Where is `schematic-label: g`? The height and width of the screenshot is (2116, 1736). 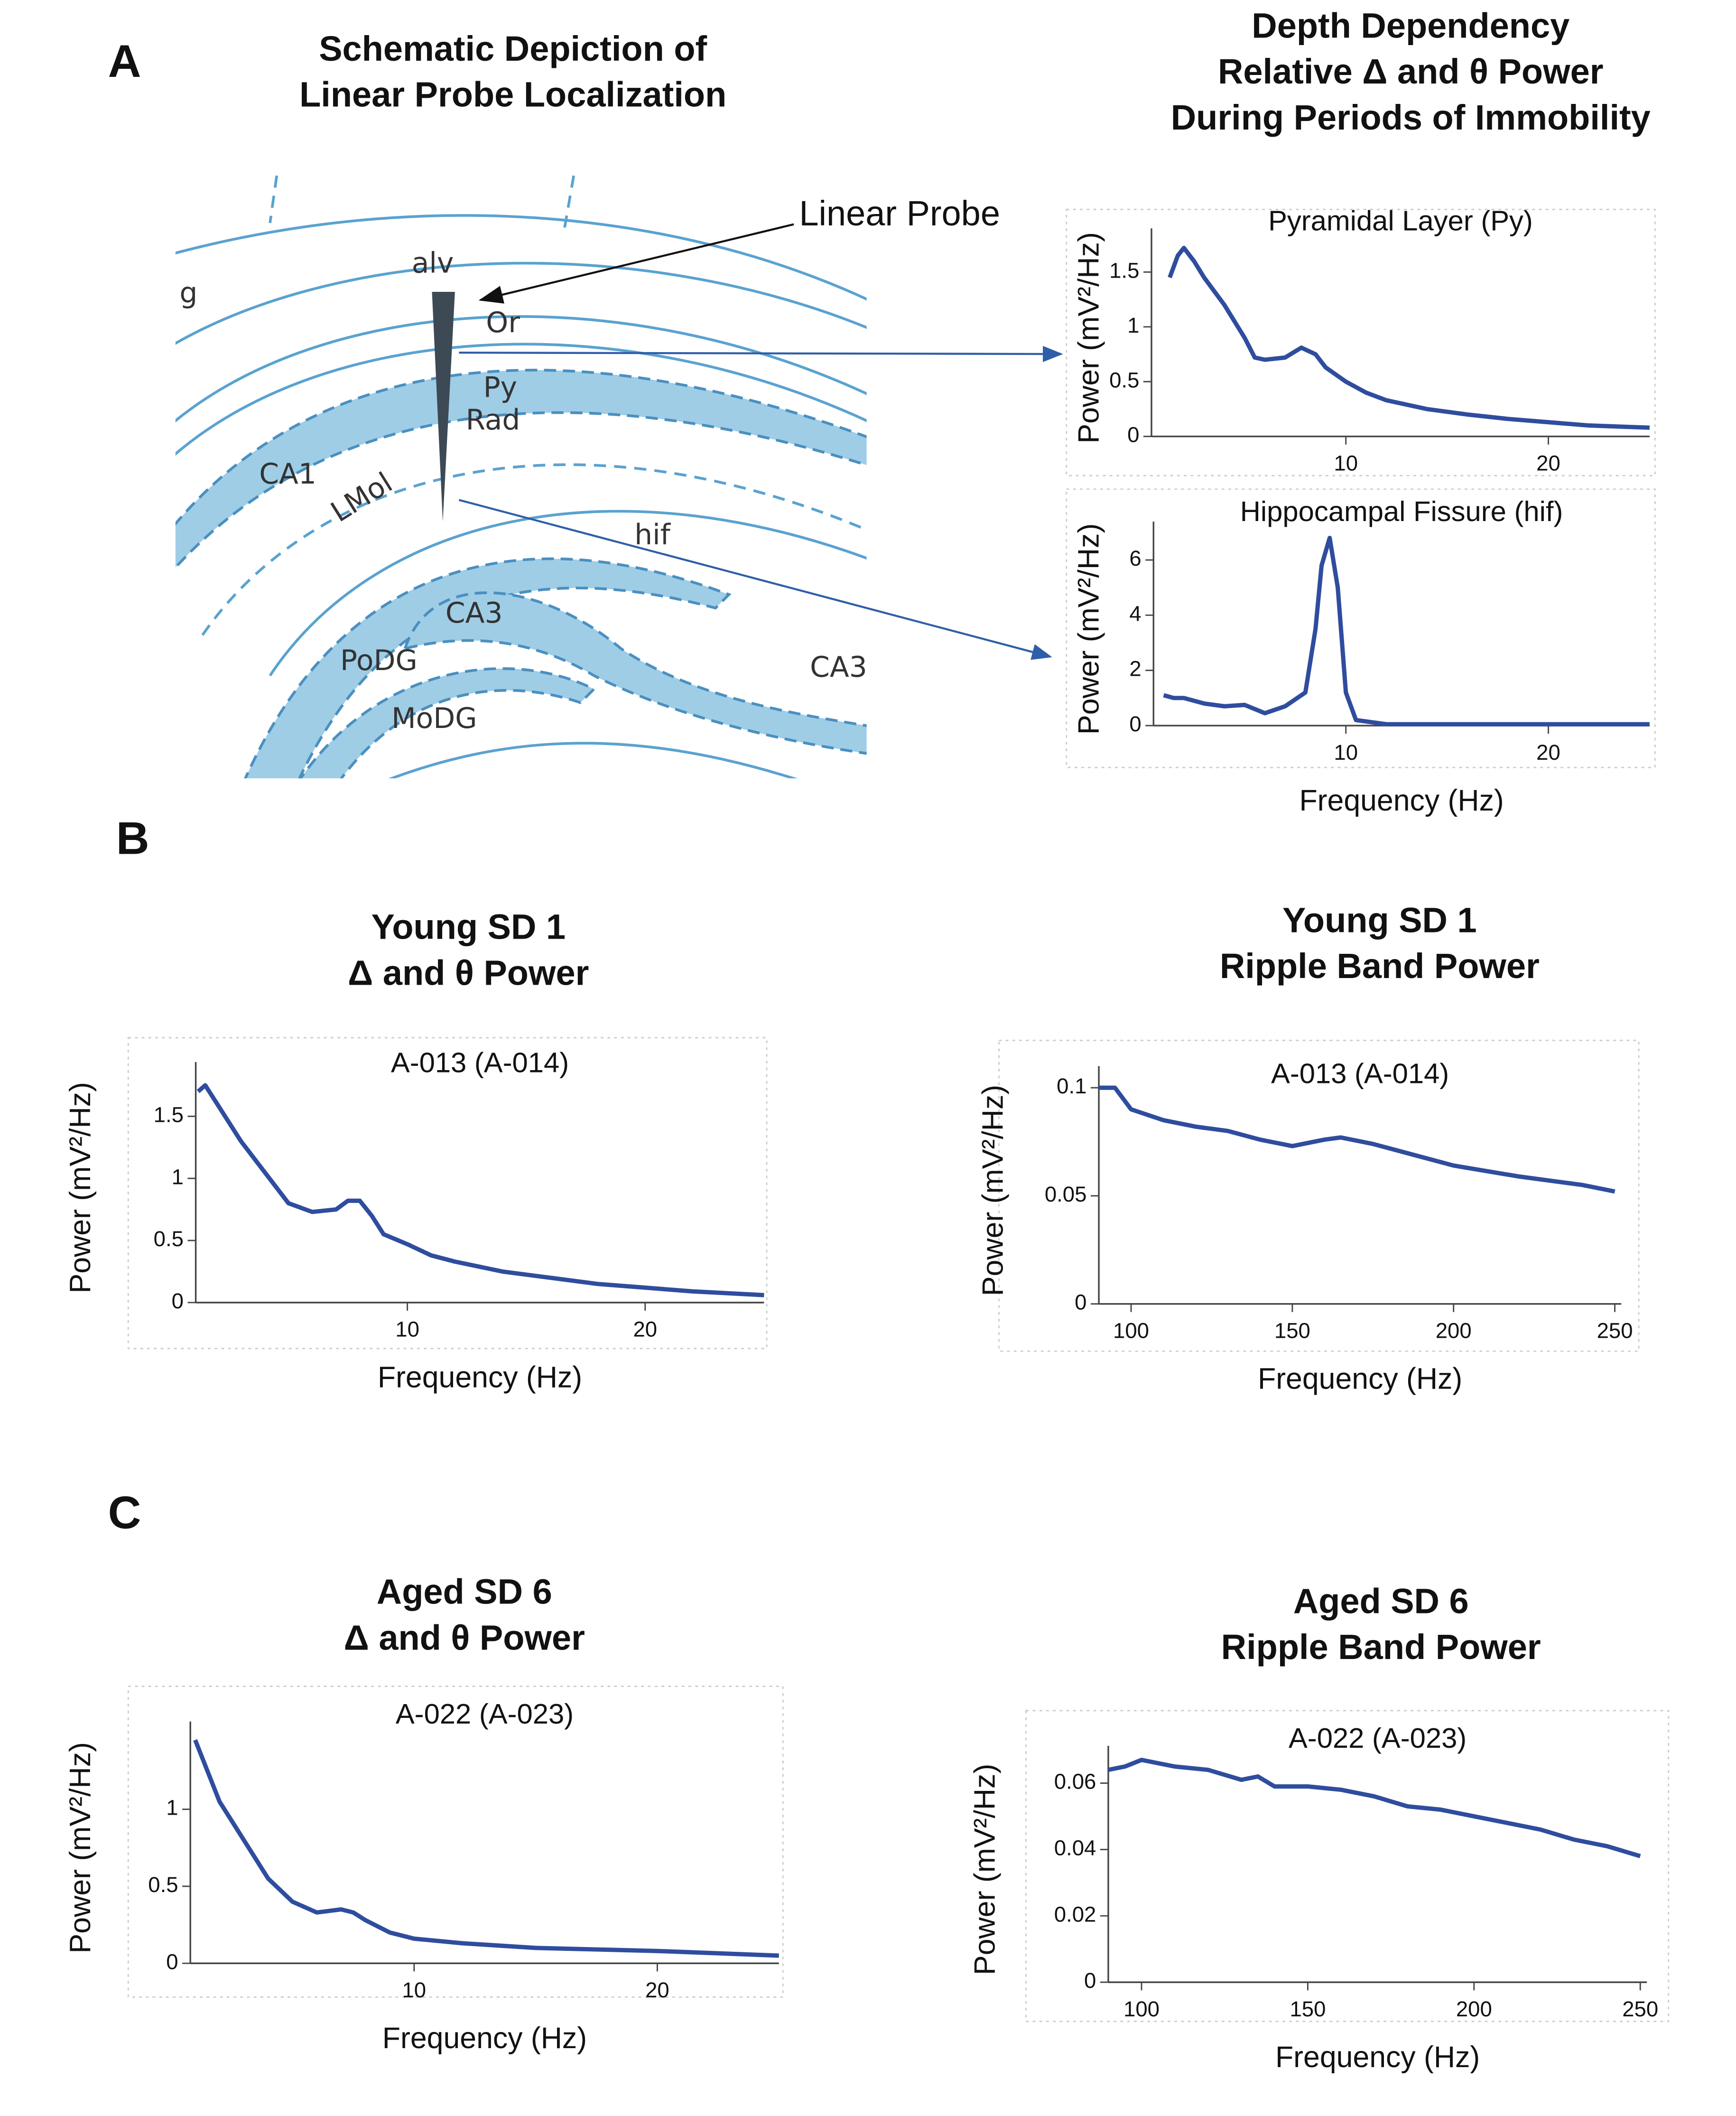
schematic-label: g is located at coordinates (188, 293).